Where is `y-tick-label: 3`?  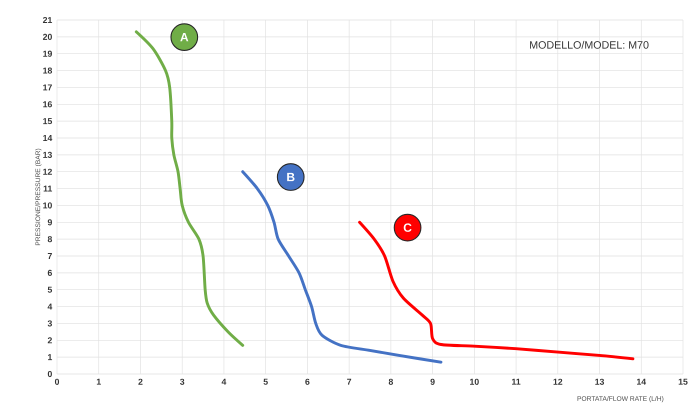
y-tick-label: 3 is located at coordinates (50, 323).